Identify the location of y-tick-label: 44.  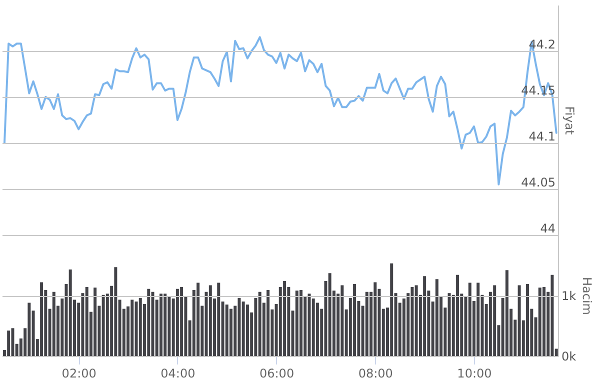
(548, 229).